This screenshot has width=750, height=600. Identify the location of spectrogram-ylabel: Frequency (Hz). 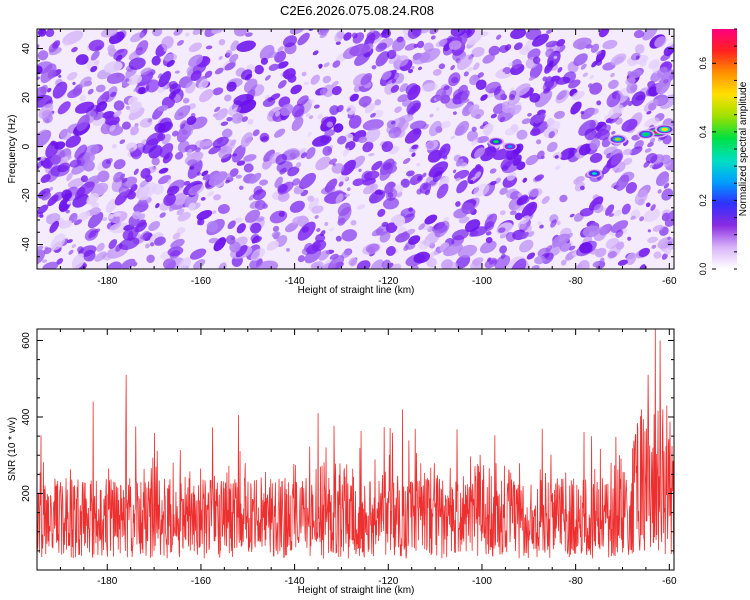
(12, 149).